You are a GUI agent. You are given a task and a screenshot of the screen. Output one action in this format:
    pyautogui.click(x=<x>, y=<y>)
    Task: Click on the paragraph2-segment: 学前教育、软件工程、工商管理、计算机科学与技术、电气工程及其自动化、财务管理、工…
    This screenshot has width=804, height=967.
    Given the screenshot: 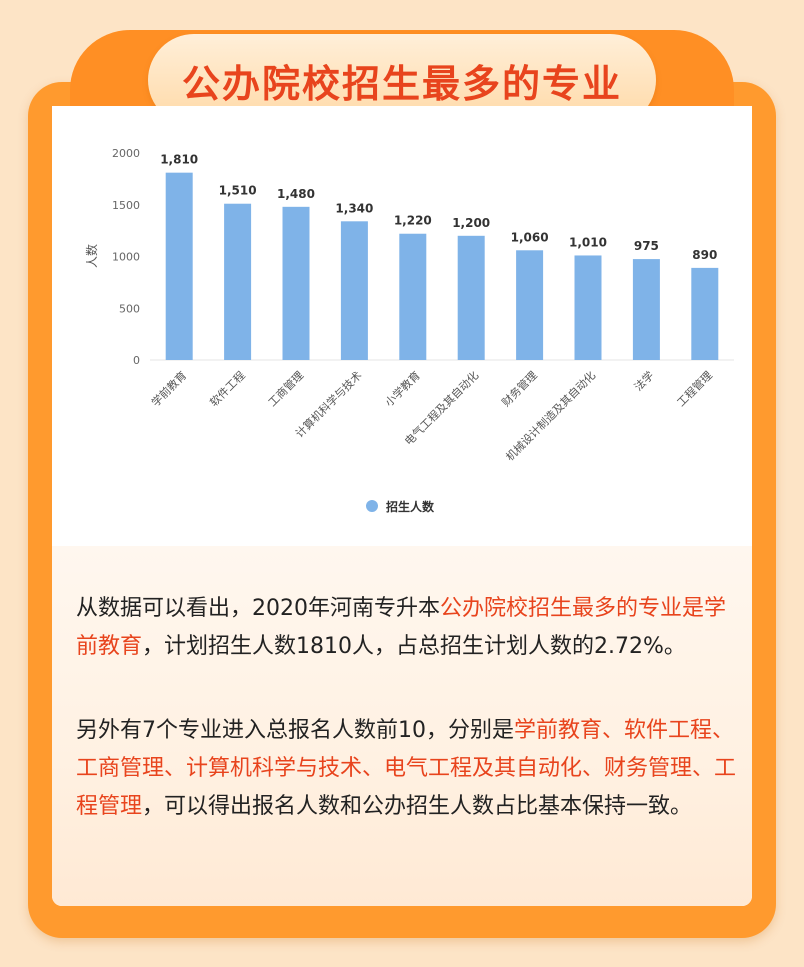 What is the action you would take?
    pyautogui.click(x=406, y=768)
    